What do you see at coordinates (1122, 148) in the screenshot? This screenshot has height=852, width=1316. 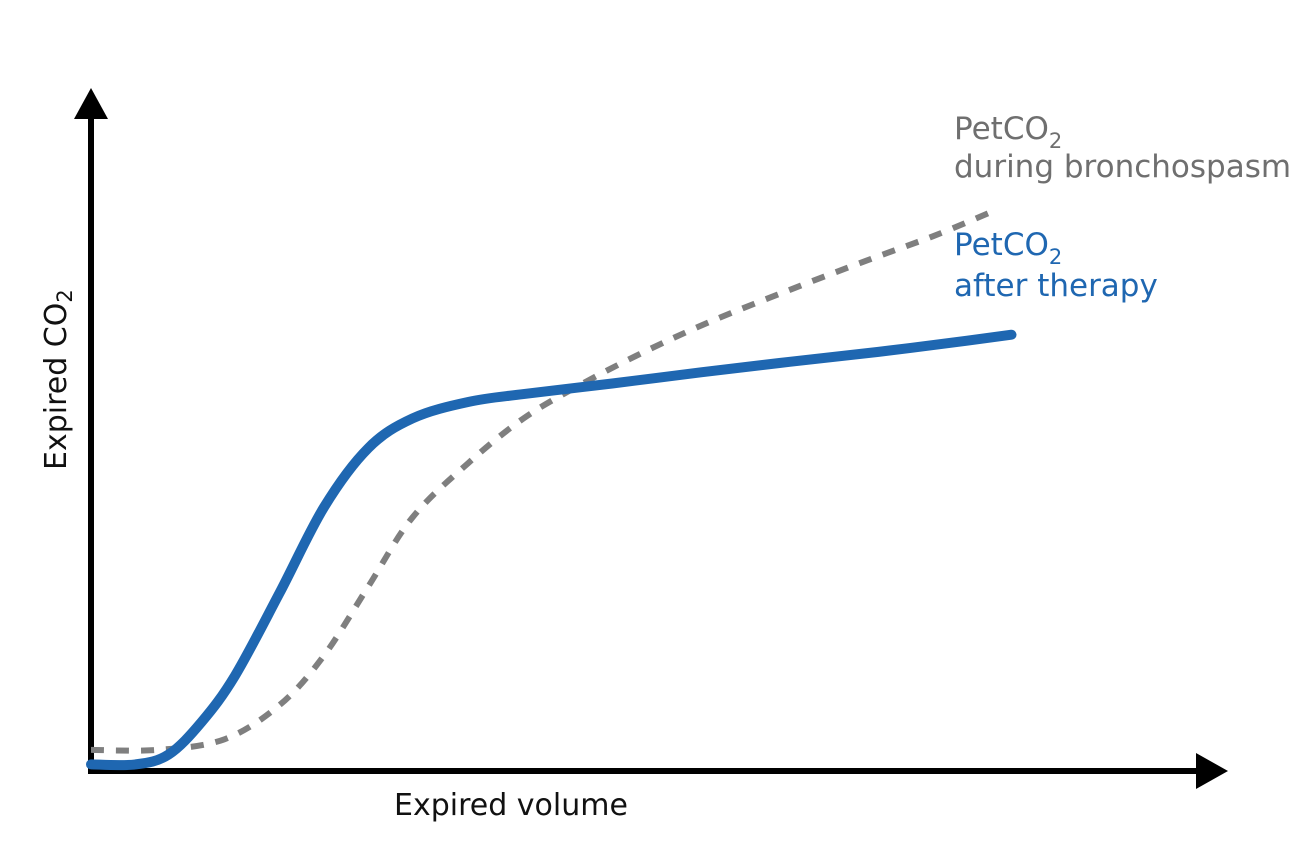 I see `series-label-bronchospasm: PetCO2 during bronchospasm` at bounding box center [1122, 148].